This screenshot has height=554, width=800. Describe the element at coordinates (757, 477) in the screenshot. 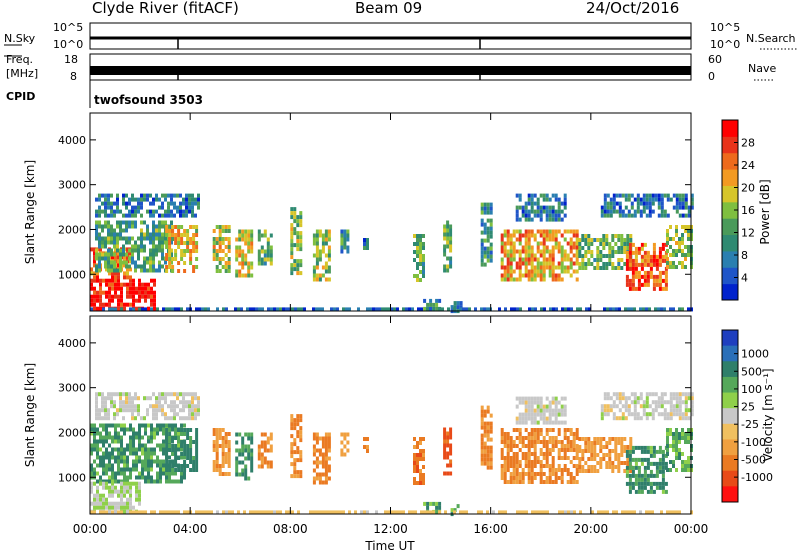

I see `velocity-colorbar-tick: -1000` at that location.